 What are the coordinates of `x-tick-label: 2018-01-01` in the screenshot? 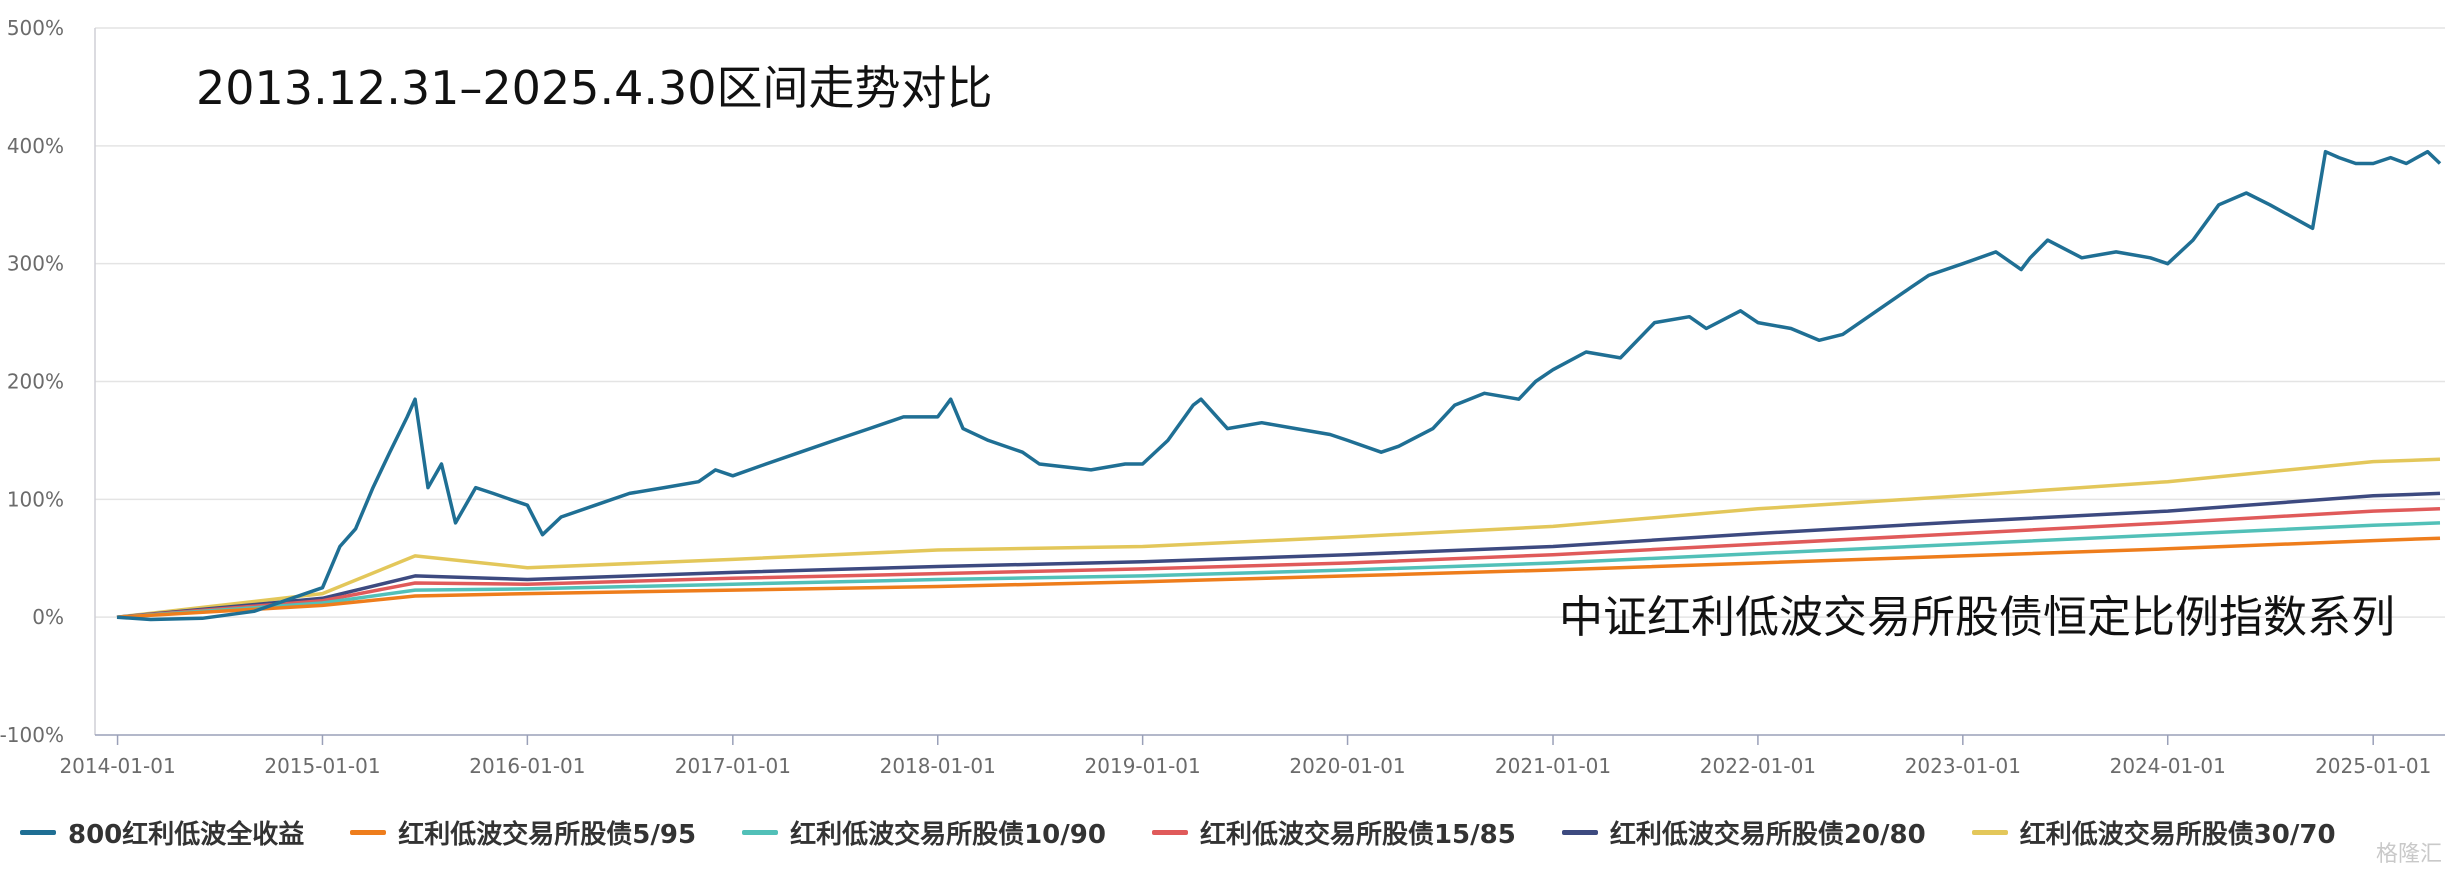 It's located at (938, 766).